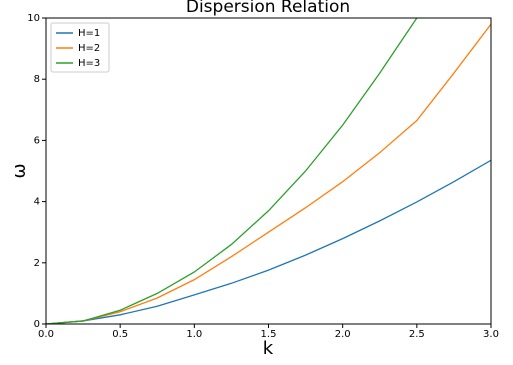 The height and width of the screenshot is (365, 513). I want to click on y-tick-label: 10, so click(33, 18).